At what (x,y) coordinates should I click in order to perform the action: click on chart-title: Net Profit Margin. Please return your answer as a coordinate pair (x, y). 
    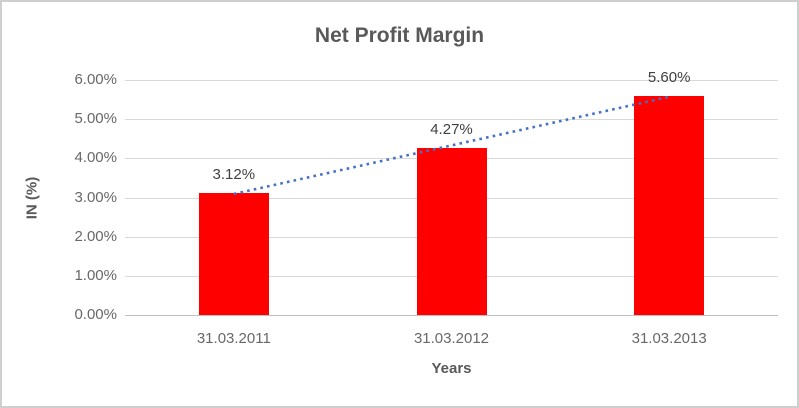
    Looking at the image, I should click on (399, 35).